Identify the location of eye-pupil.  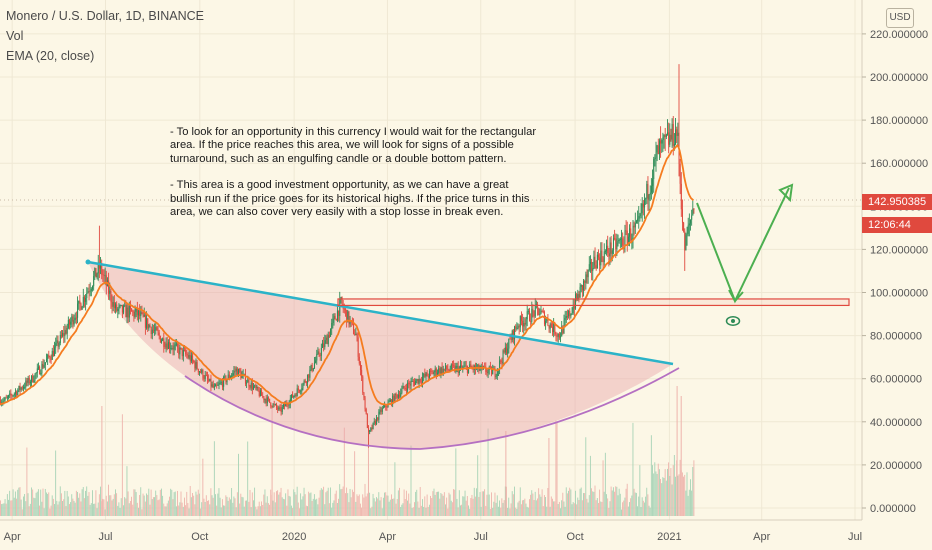
(733, 321).